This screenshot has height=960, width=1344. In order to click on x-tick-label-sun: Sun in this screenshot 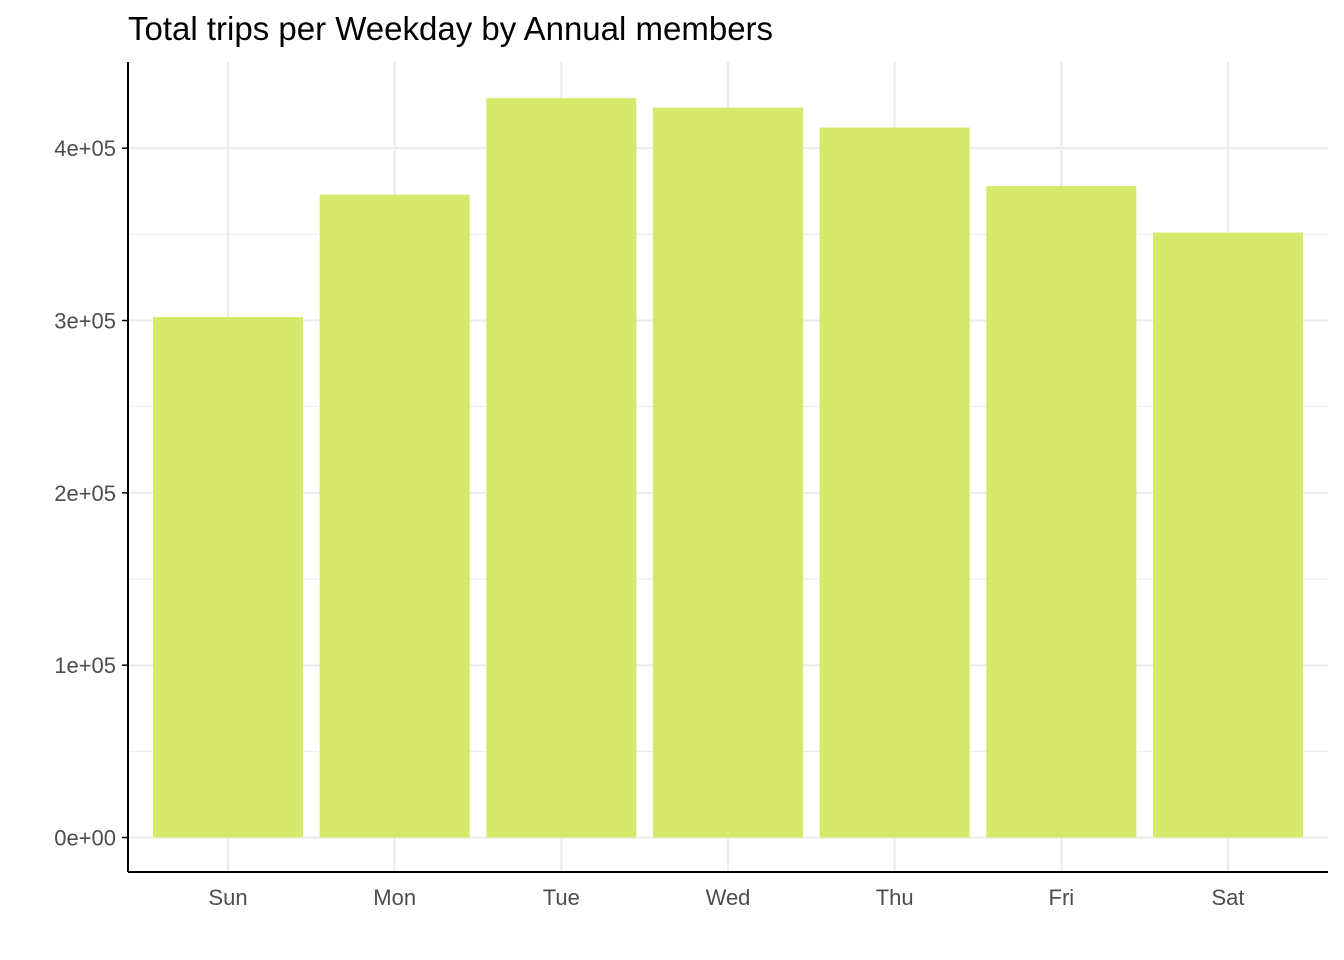, I will do `click(227, 897)`.